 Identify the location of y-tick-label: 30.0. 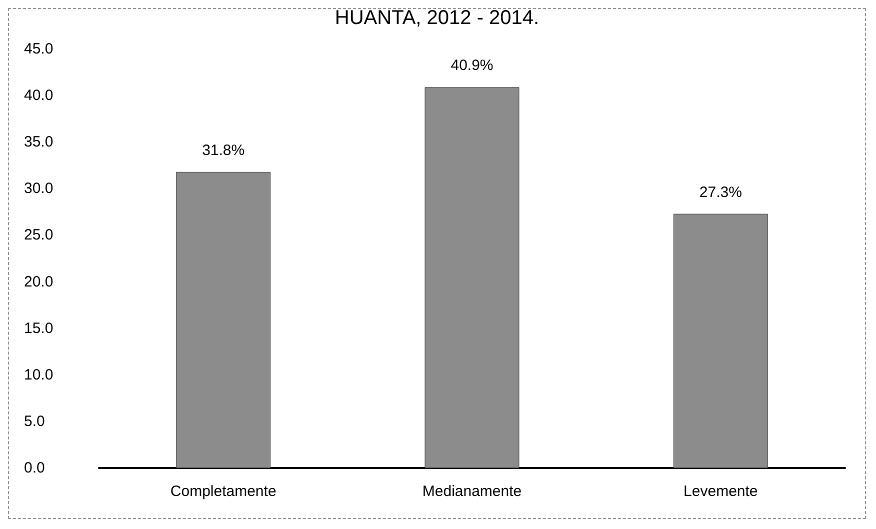
(39, 189).